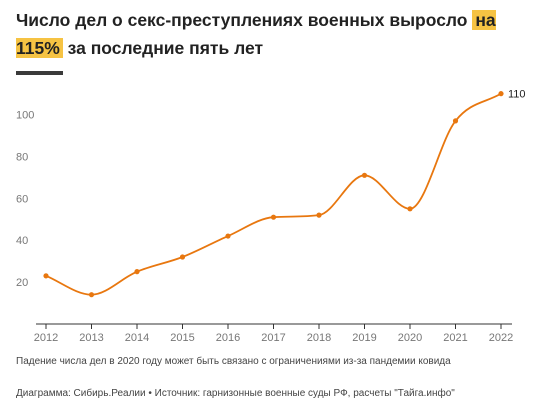 The width and height of the screenshot is (540, 413). Describe the element at coordinates (22, 283) in the screenshot. I see `y-tick-label: 20` at that location.